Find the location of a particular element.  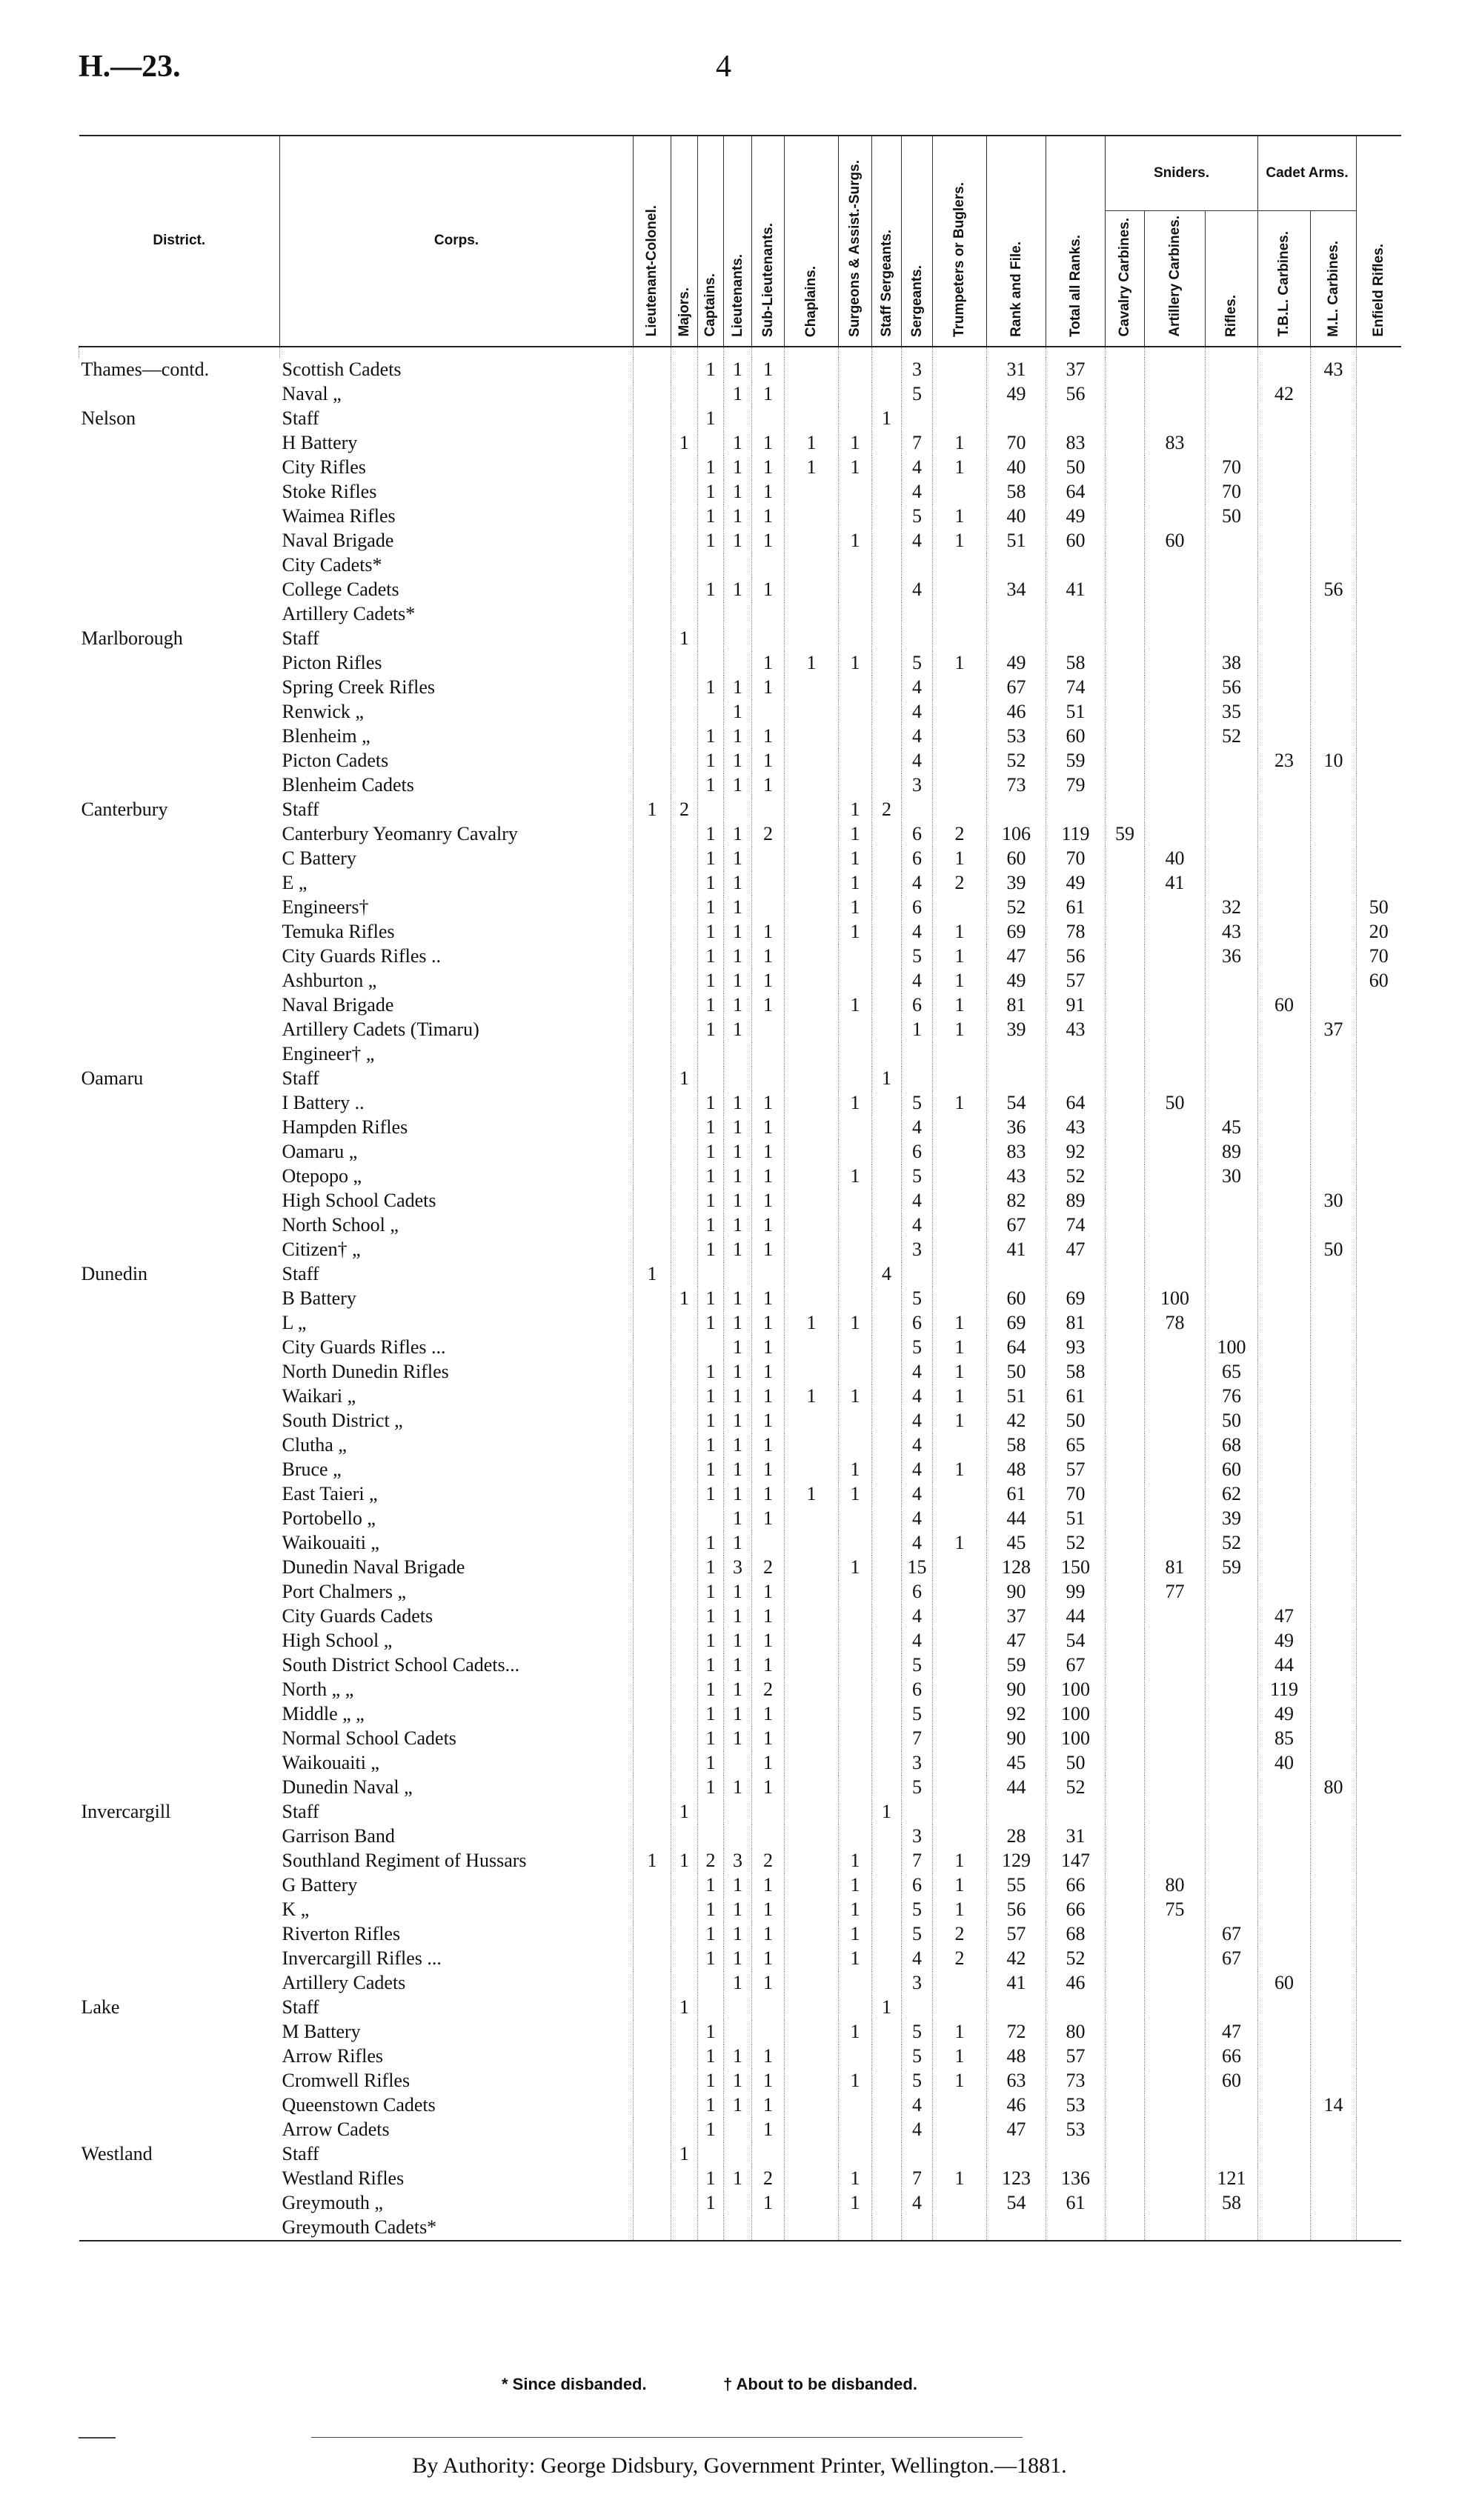

table-row: City Guards Rifles .. 1 1 1 5 1 47 56 36 70 is located at coordinates (740, 956).